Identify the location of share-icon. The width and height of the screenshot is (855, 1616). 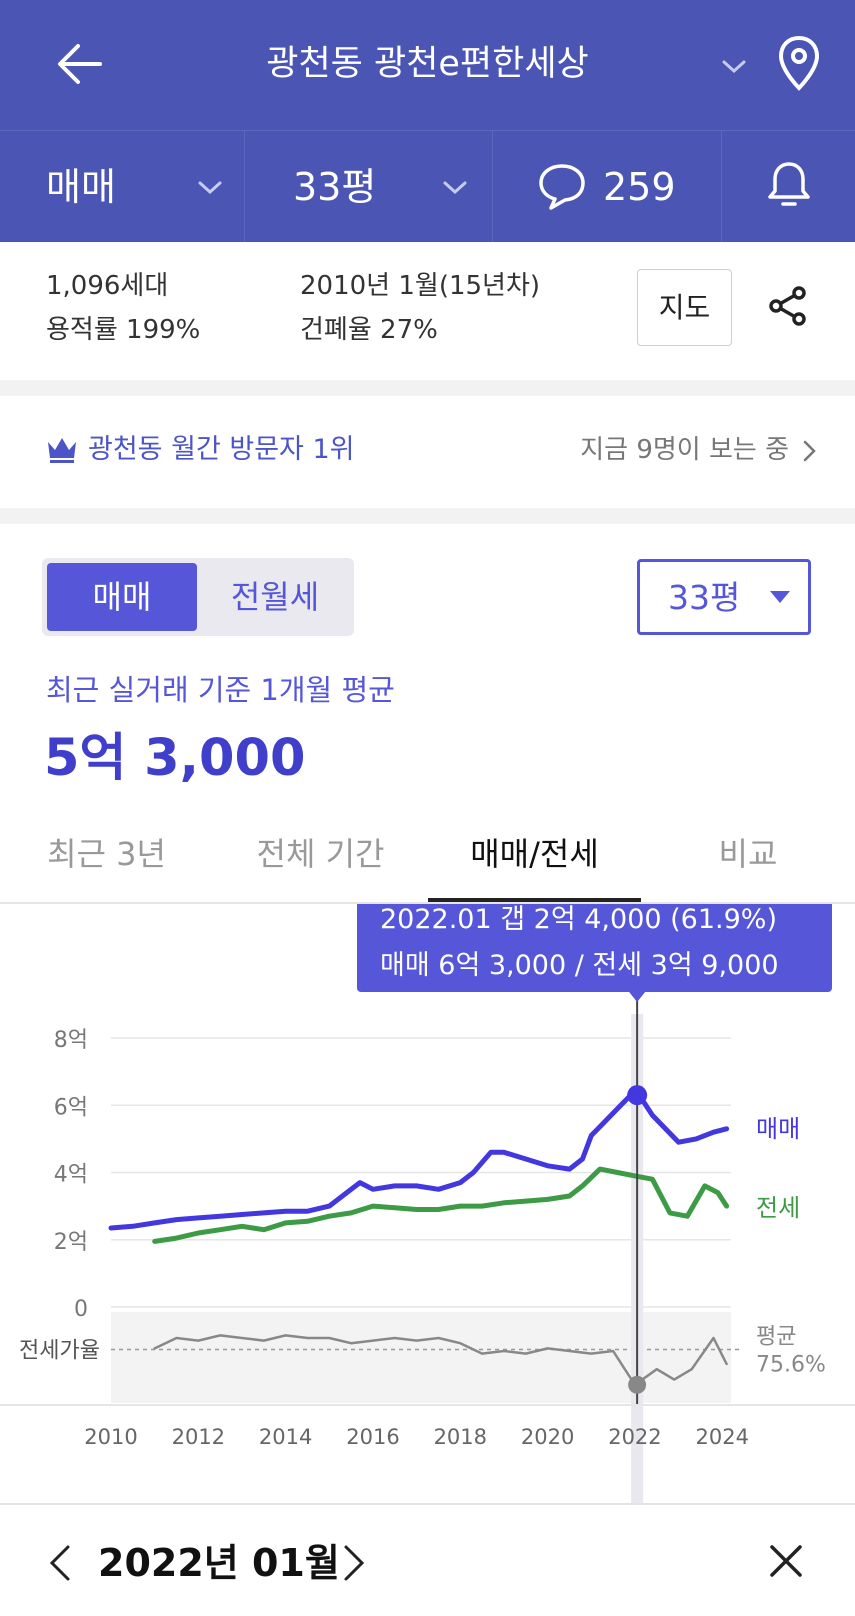
(788, 306).